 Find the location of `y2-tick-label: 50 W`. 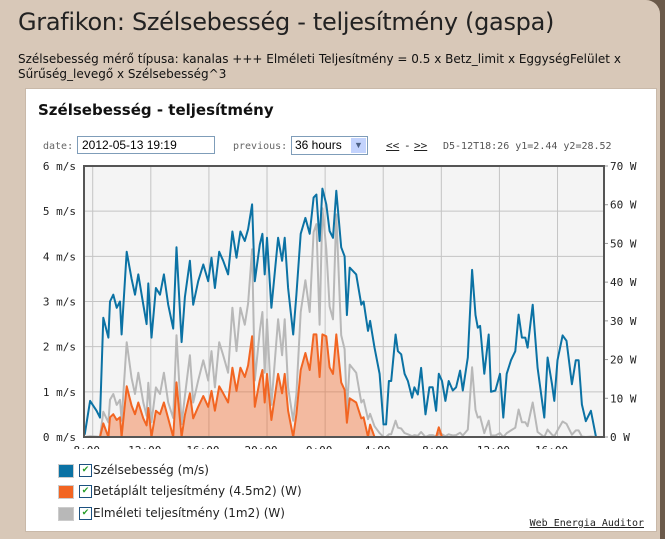

y2-tick-label: 50 W is located at coordinates (623, 243).